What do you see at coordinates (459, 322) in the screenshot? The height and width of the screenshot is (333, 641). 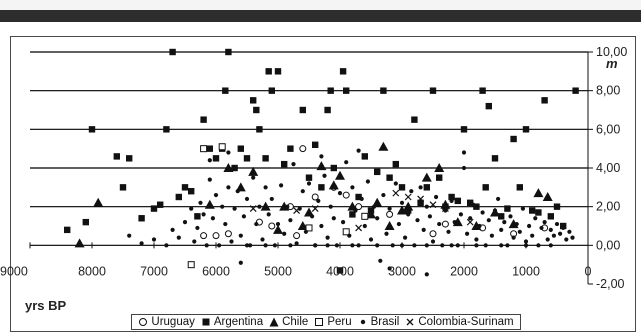 I see `legend-item: Colombia-Surinam` at bounding box center [459, 322].